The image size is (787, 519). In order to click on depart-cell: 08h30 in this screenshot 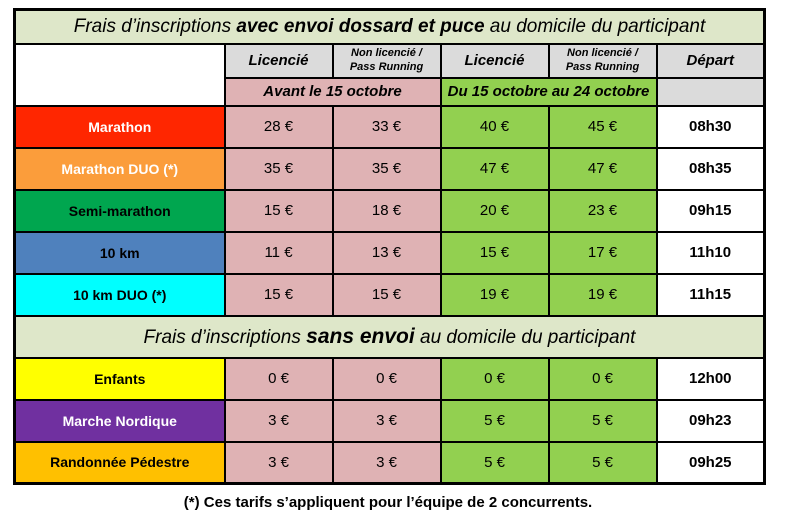, I will do `click(710, 126)`.